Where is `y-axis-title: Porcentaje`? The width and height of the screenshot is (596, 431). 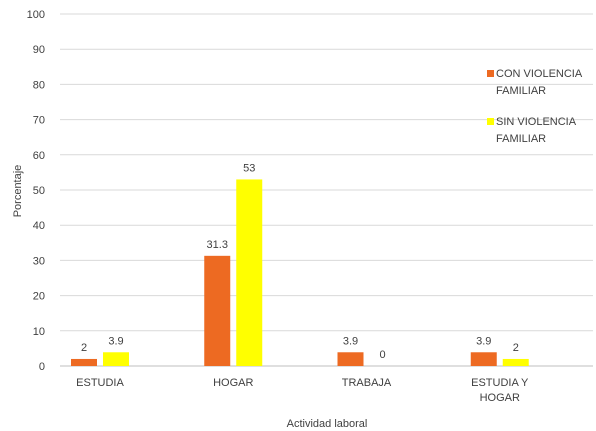
y-axis-title: Porcentaje is located at coordinates (18, 191).